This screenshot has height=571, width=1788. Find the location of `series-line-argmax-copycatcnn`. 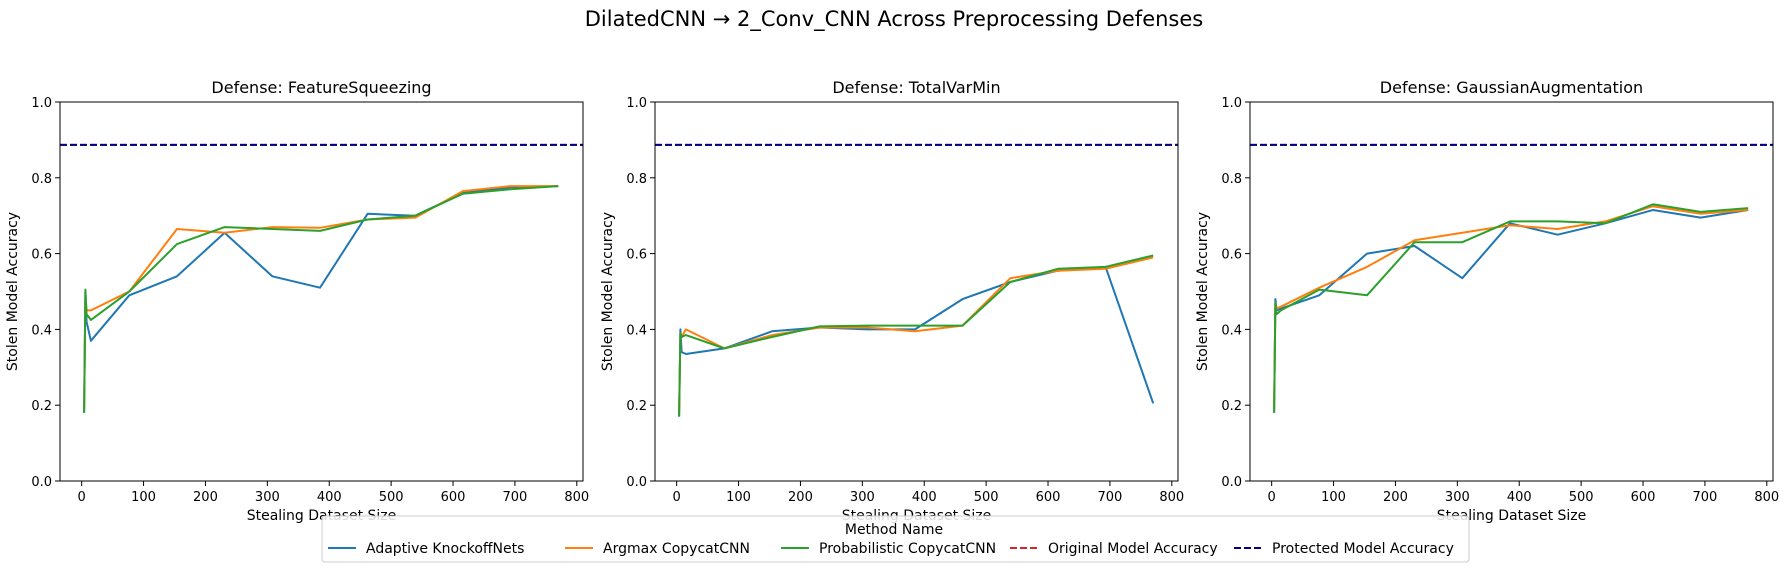

series-line-argmax-copycatcnn is located at coordinates (1511, 307).